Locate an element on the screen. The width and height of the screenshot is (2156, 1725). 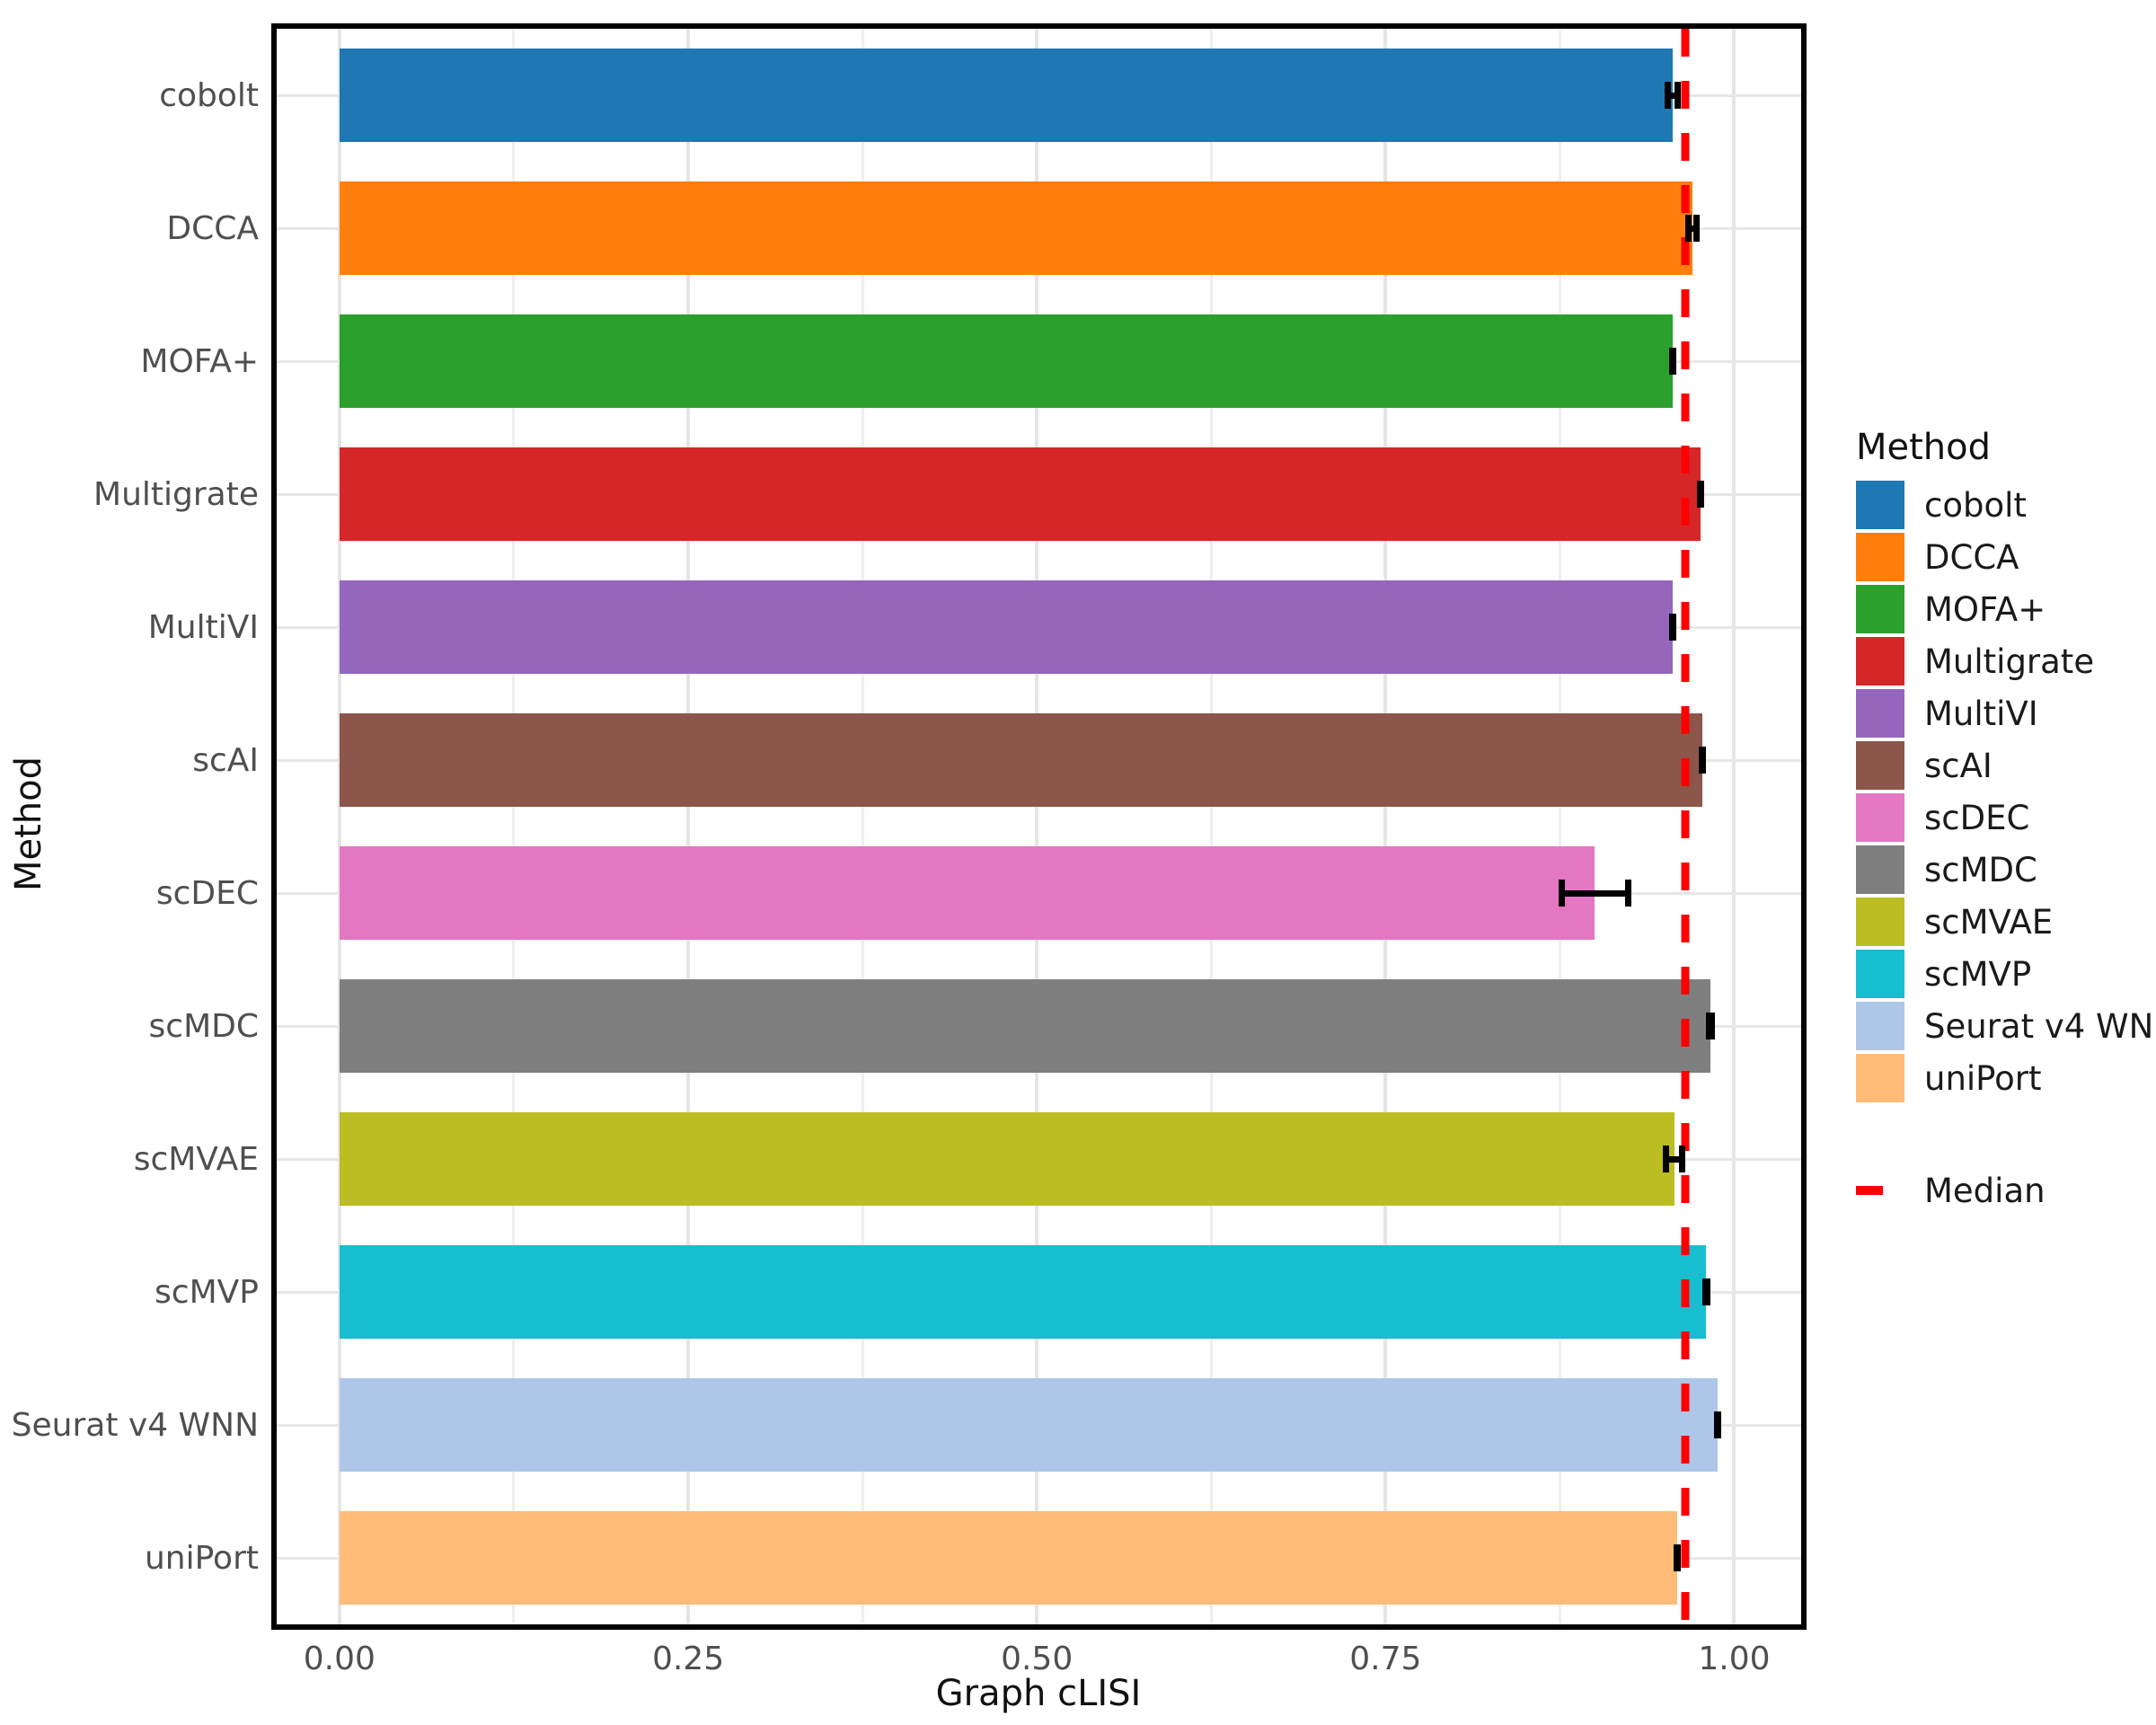
legend-item: scAI is located at coordinates (2006, 765).